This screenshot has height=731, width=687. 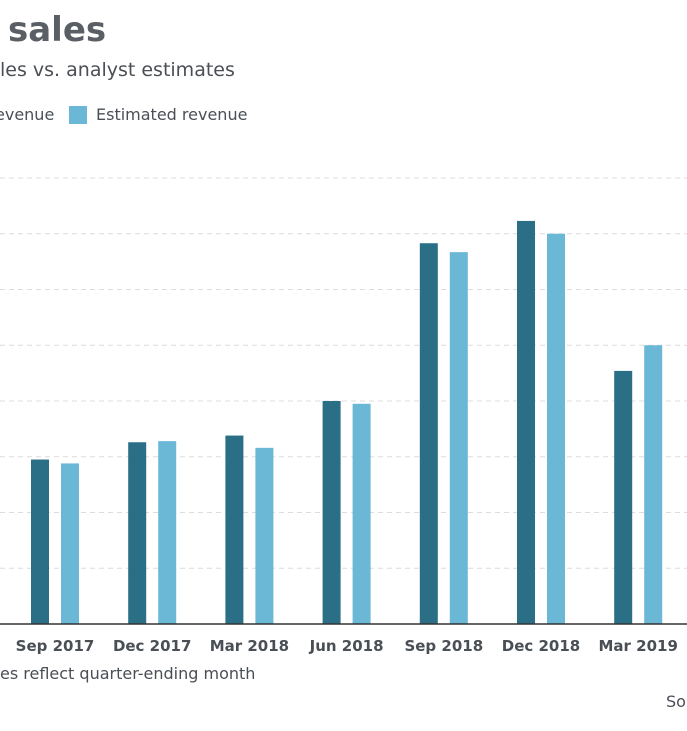 I want to click on legend-swatch-estimated, so click(x=78, y=114).